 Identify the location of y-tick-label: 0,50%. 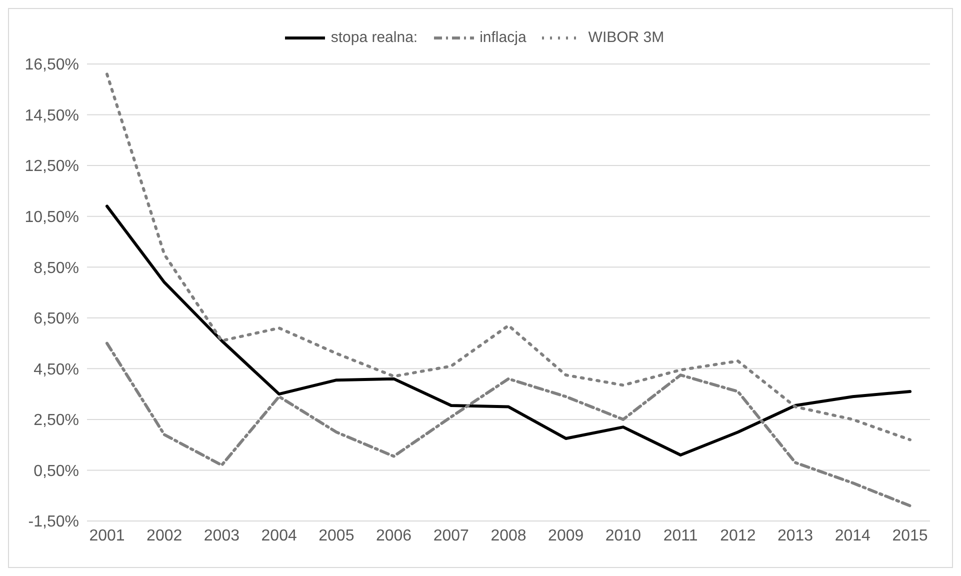
(56, 471).